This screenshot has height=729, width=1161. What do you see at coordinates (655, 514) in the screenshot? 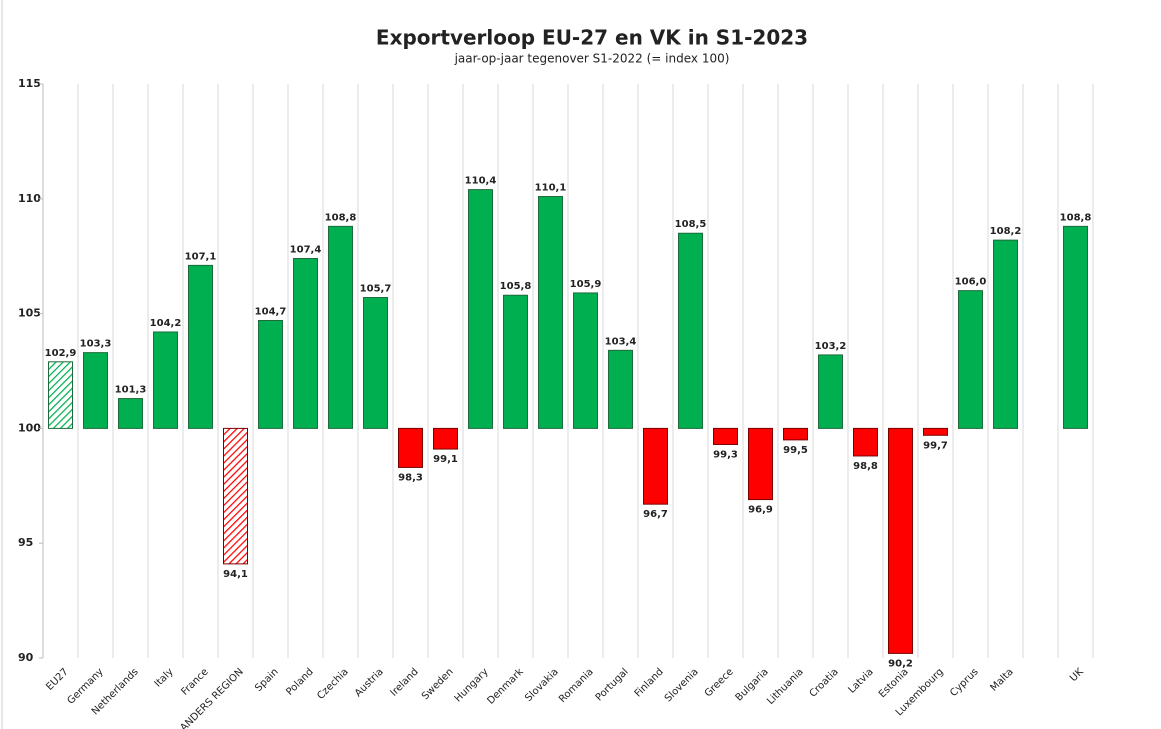
I see `value-label: 96,7` at bounding box center [655, 514].